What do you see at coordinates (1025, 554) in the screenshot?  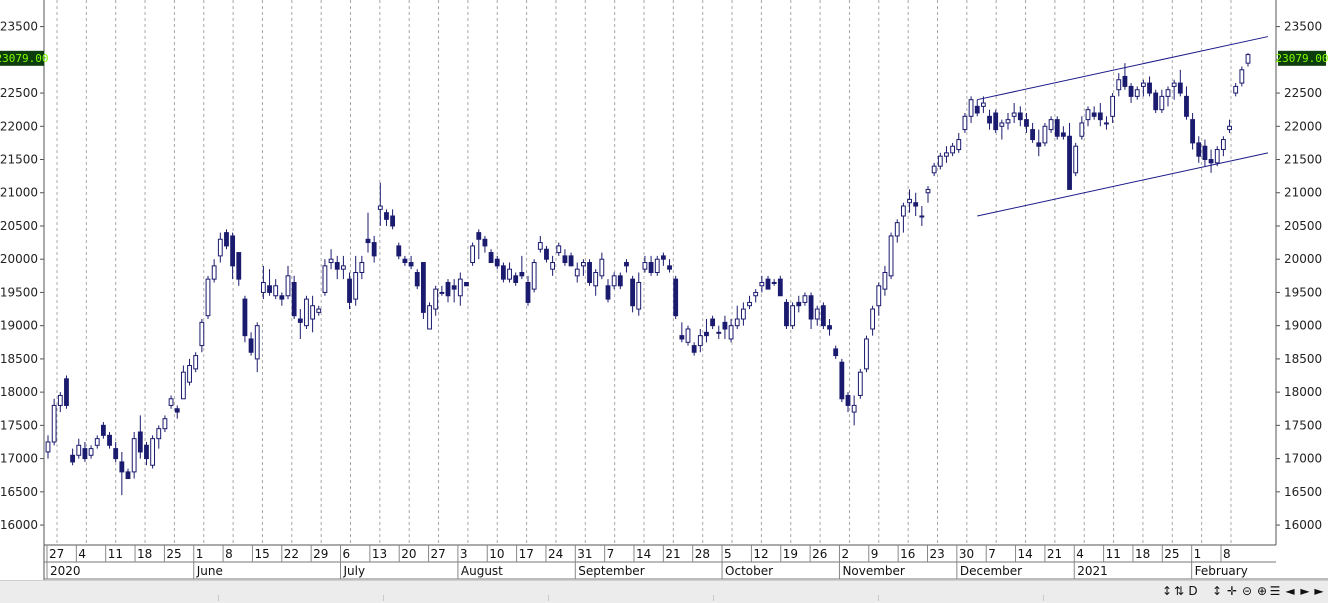 I see `date-tick-label: 14` at bounding box center [1025, 554].